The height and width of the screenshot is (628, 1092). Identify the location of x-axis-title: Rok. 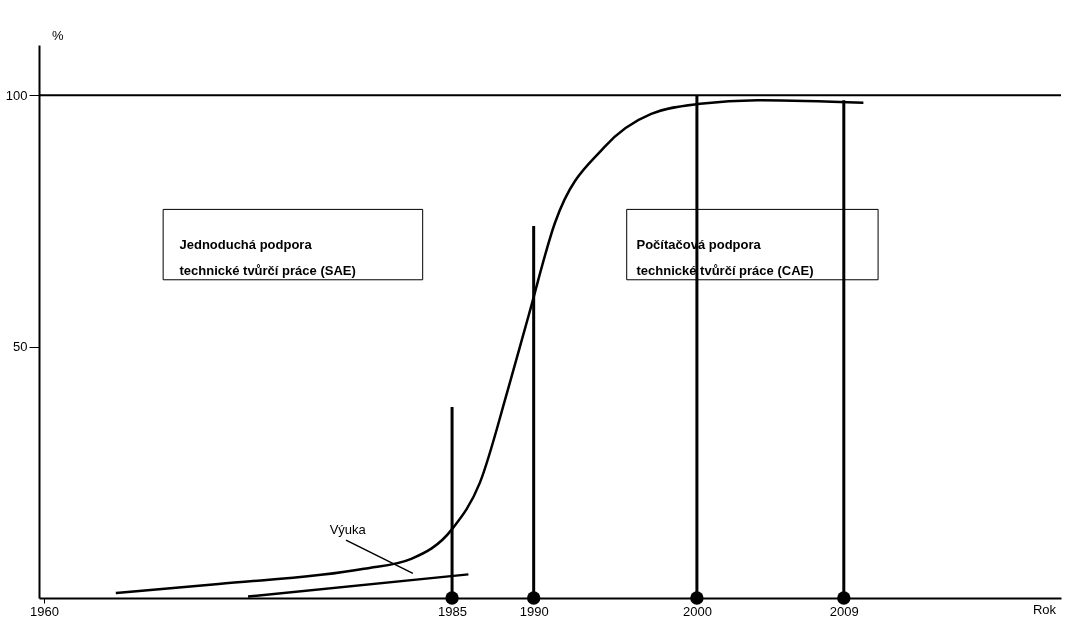
(1044, 609).